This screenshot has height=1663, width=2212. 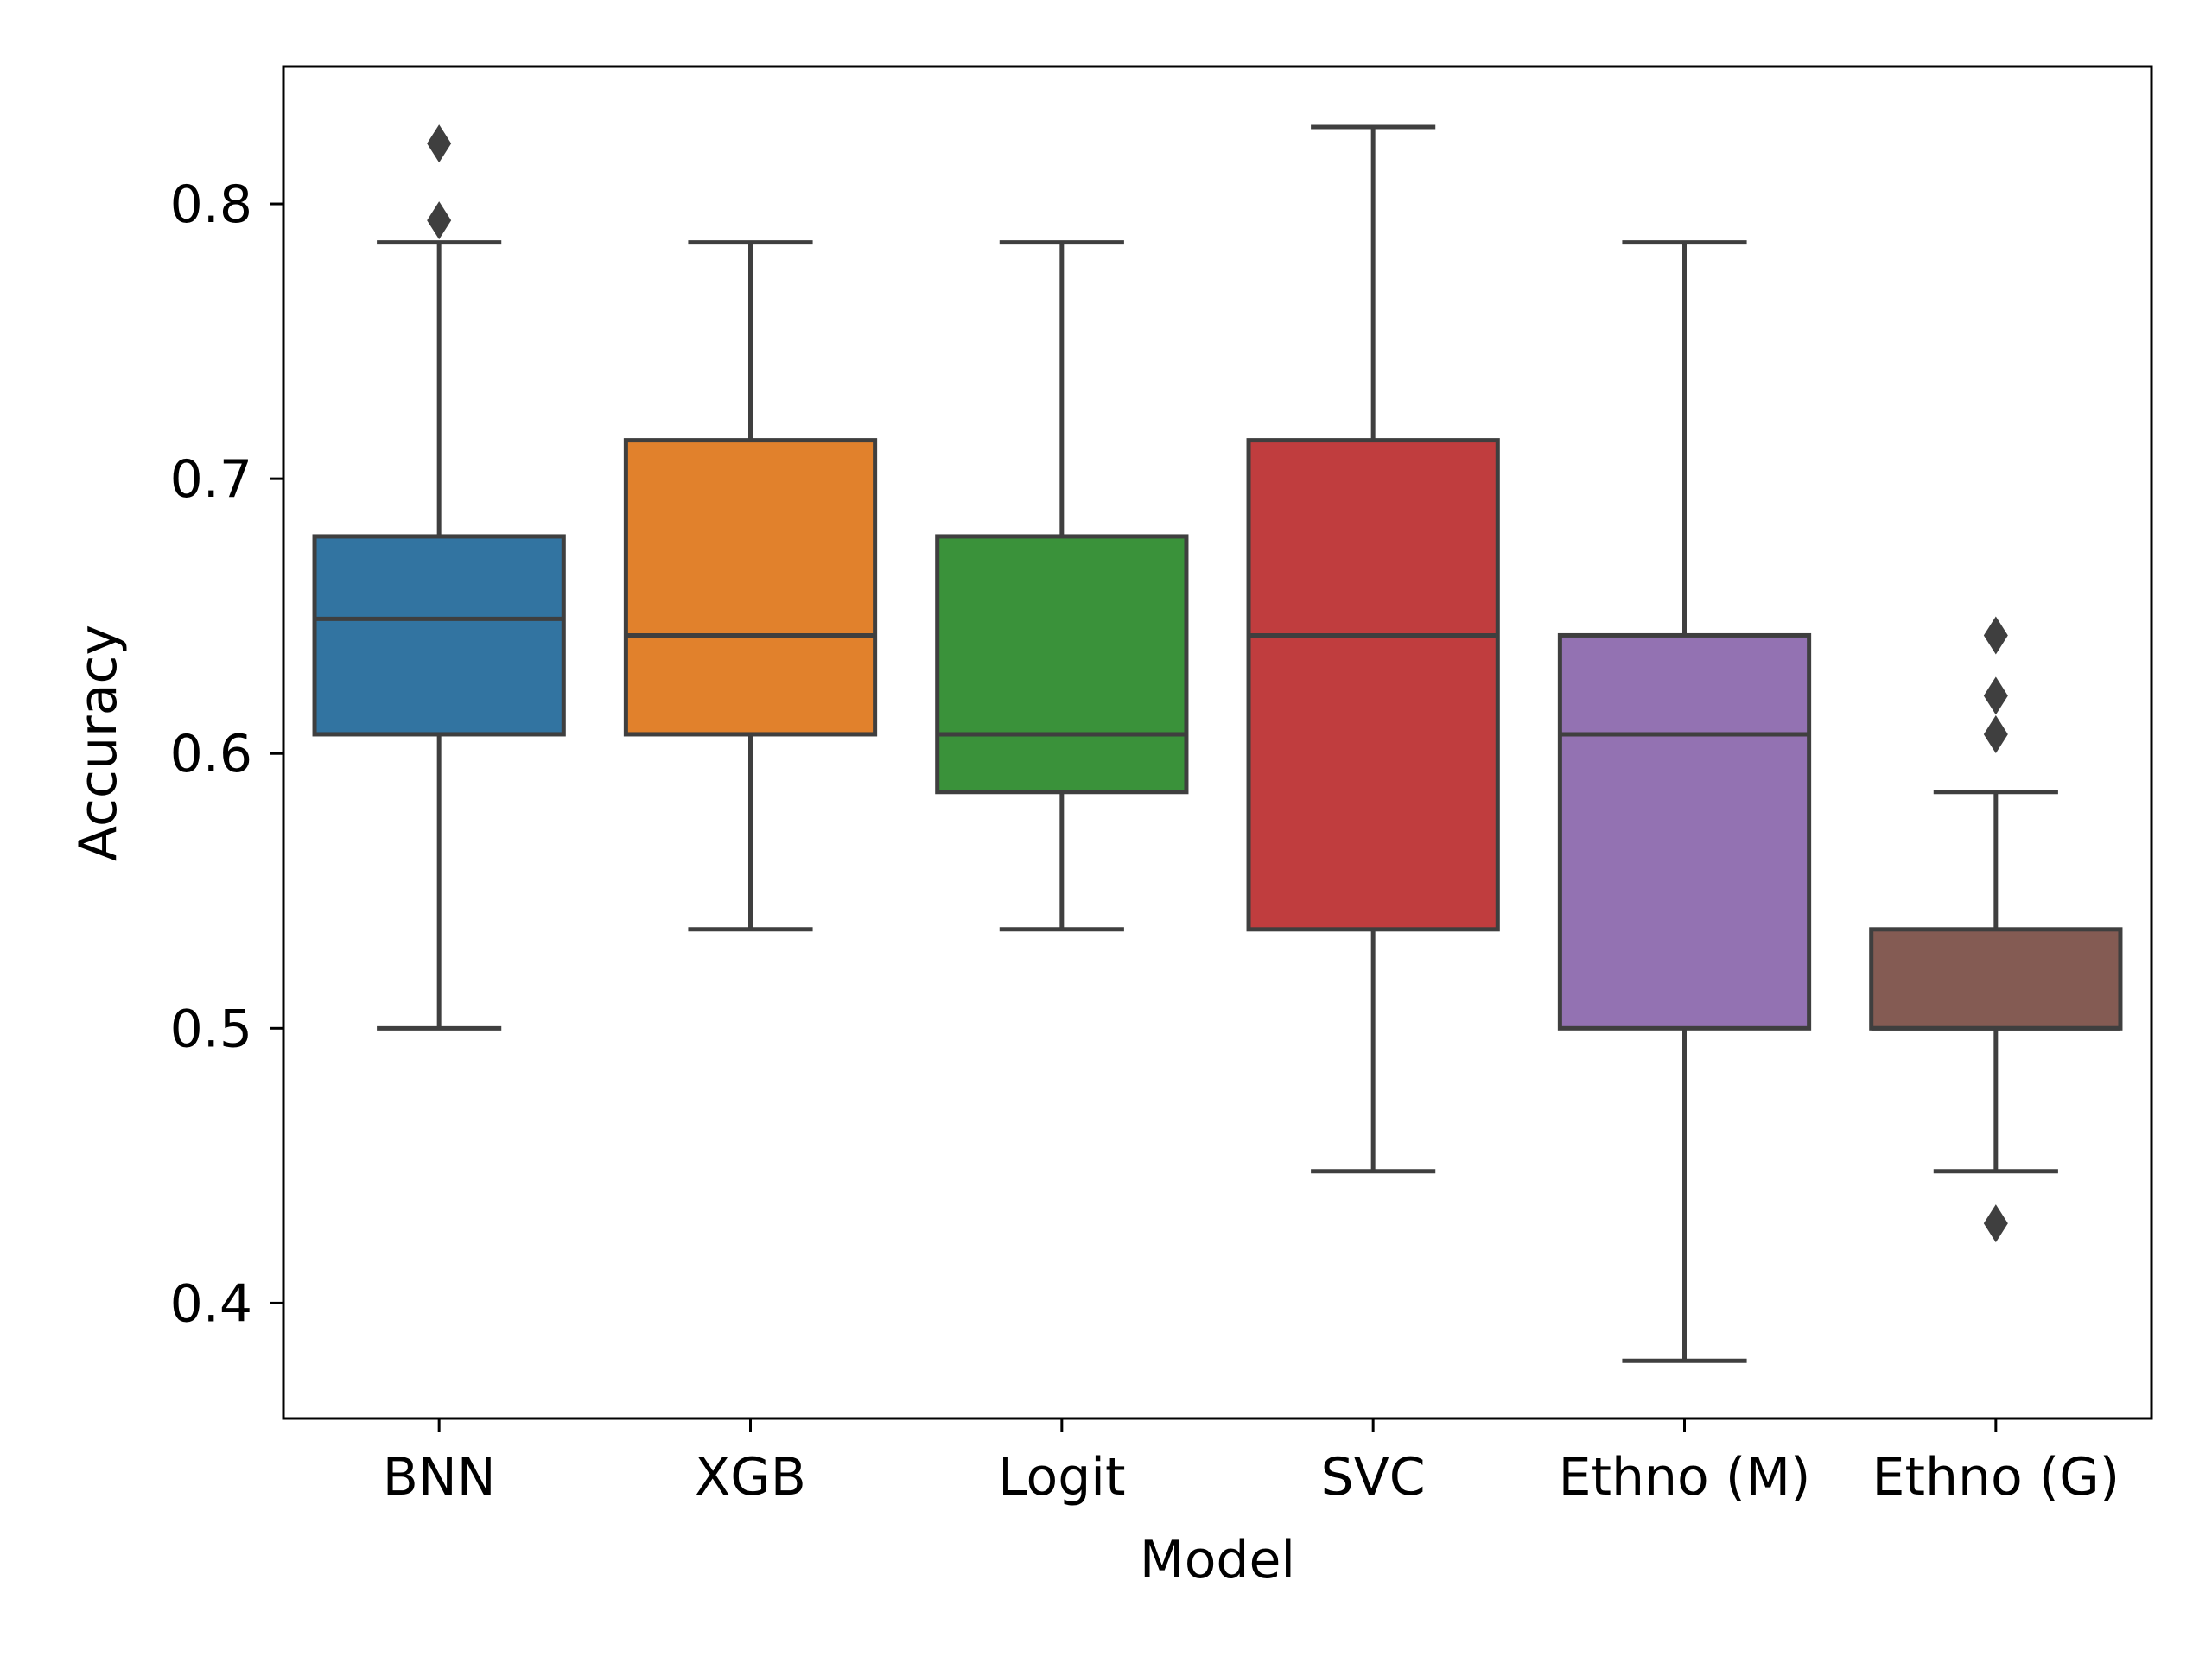 What do you see at coordinates (211, 754) in the screenshot?
I see `y-tick-label: 0.6` at bounding box center [211, 754].